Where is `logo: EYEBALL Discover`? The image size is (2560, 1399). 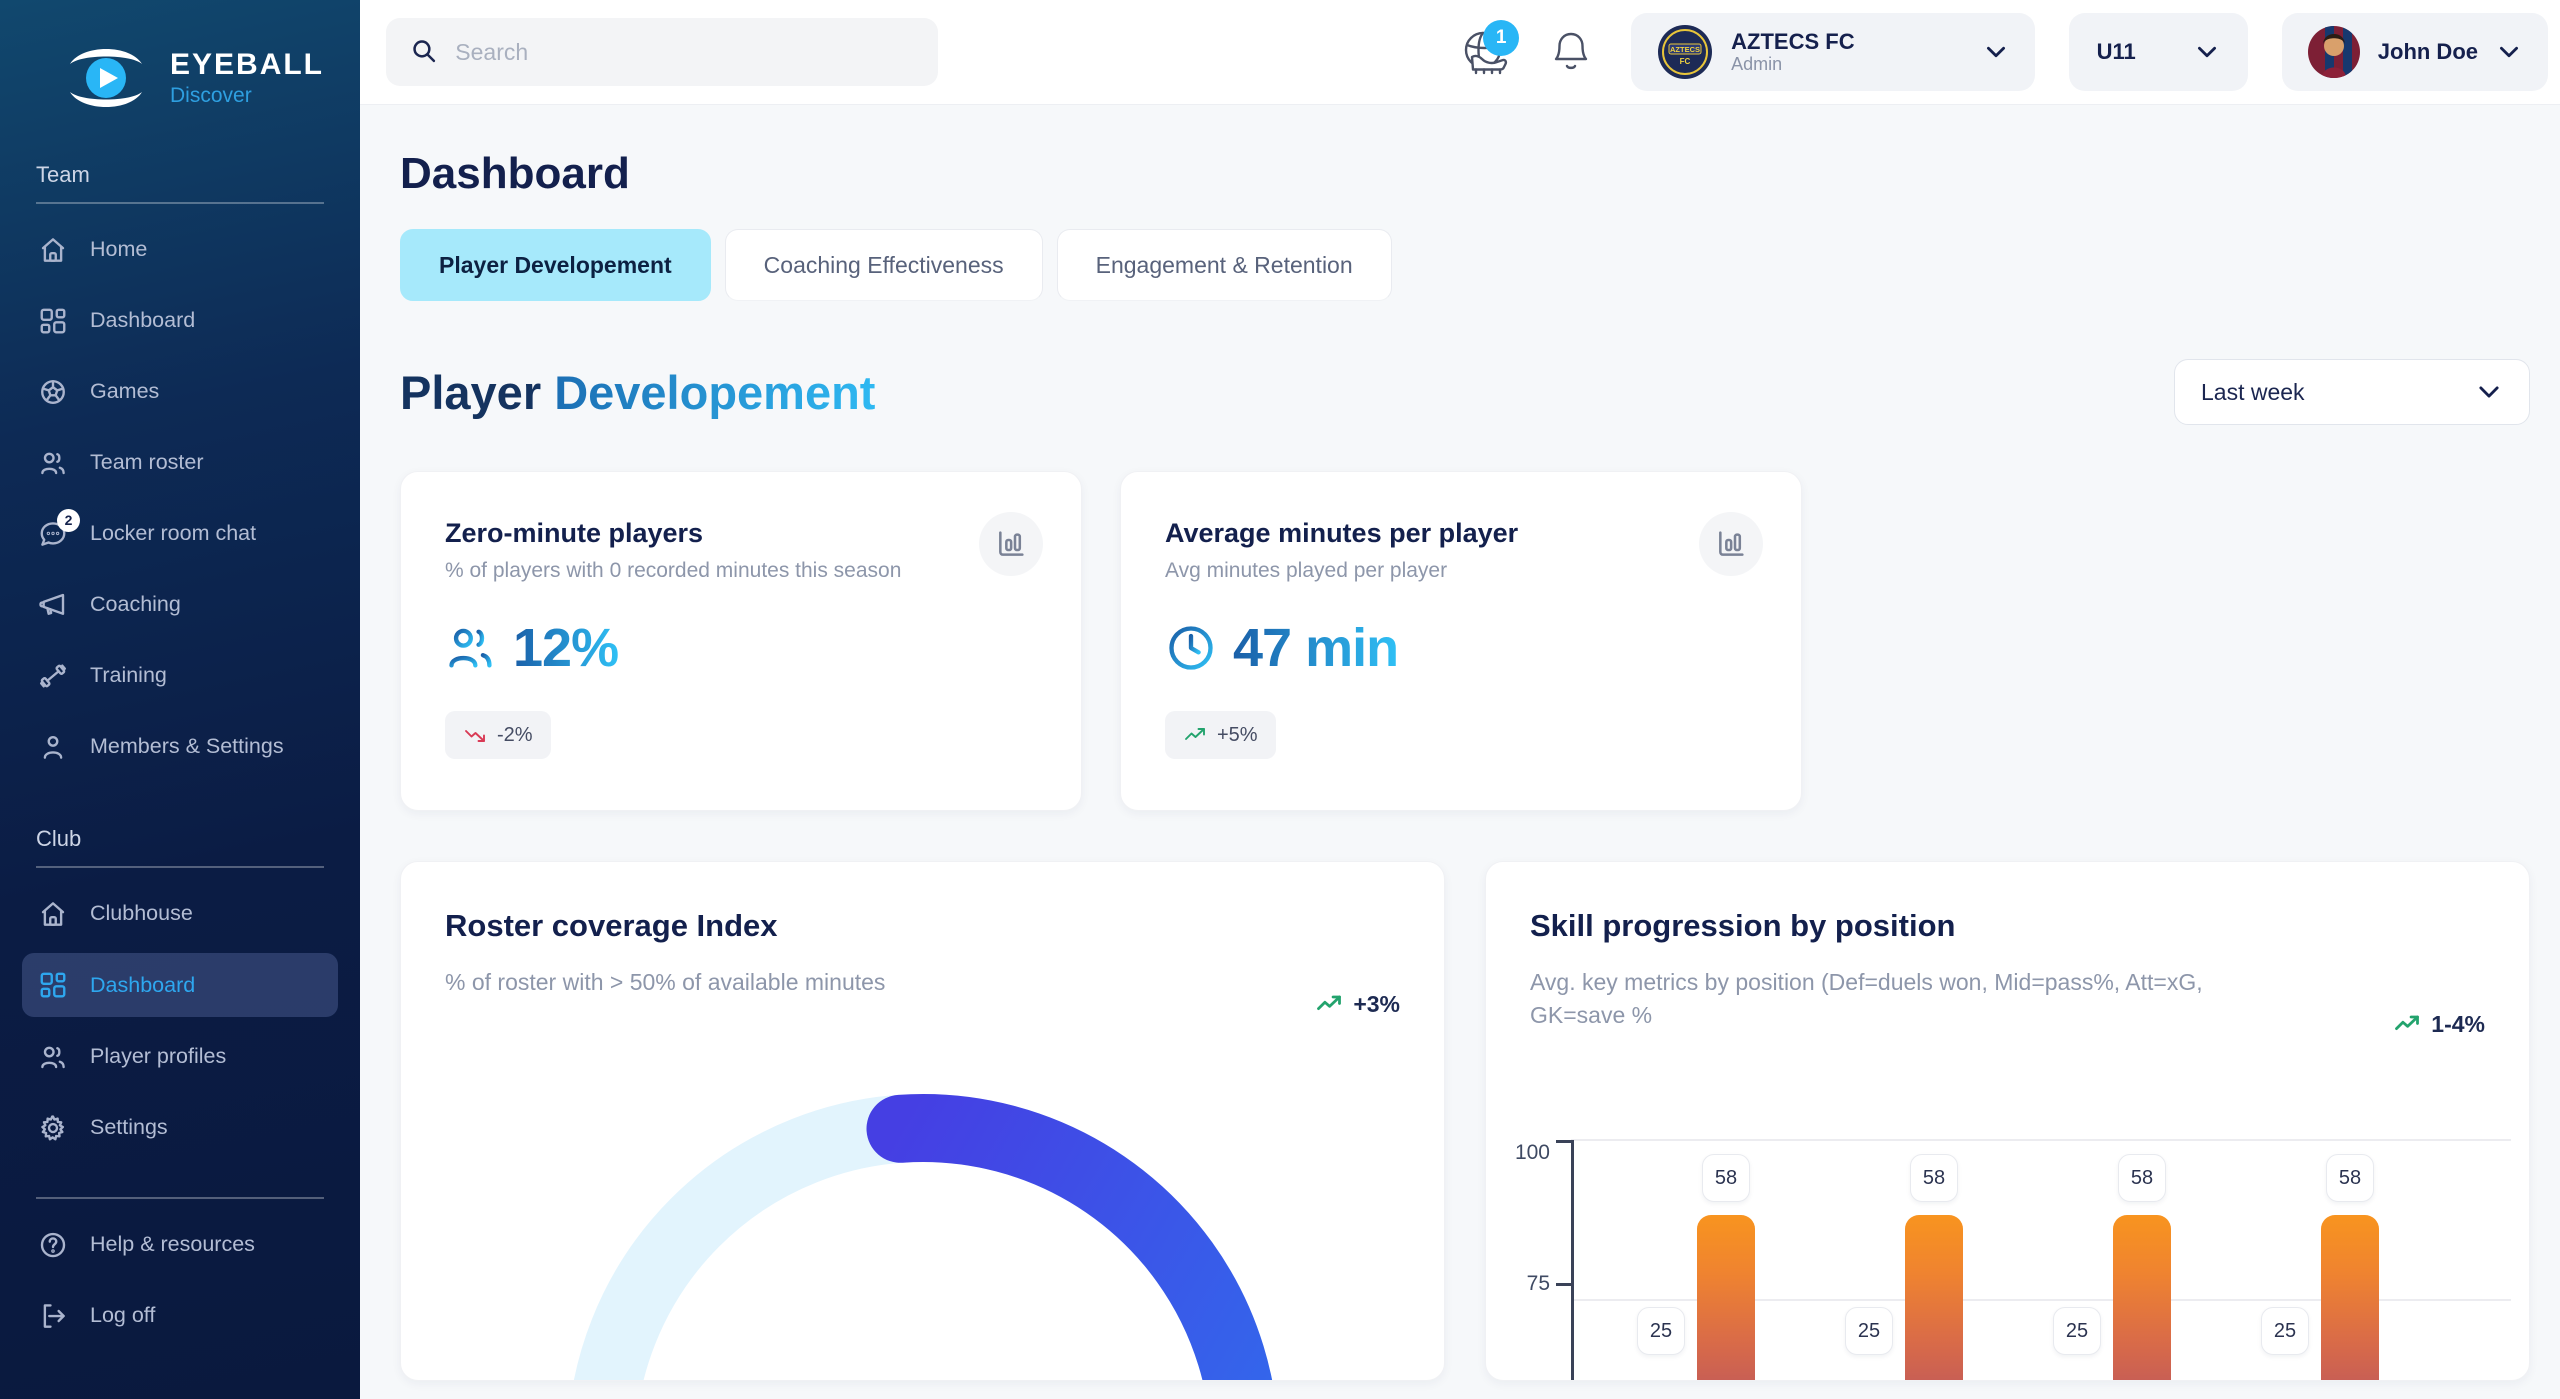 logo: EYEBALL Discover is located at coordinates (180, 78).